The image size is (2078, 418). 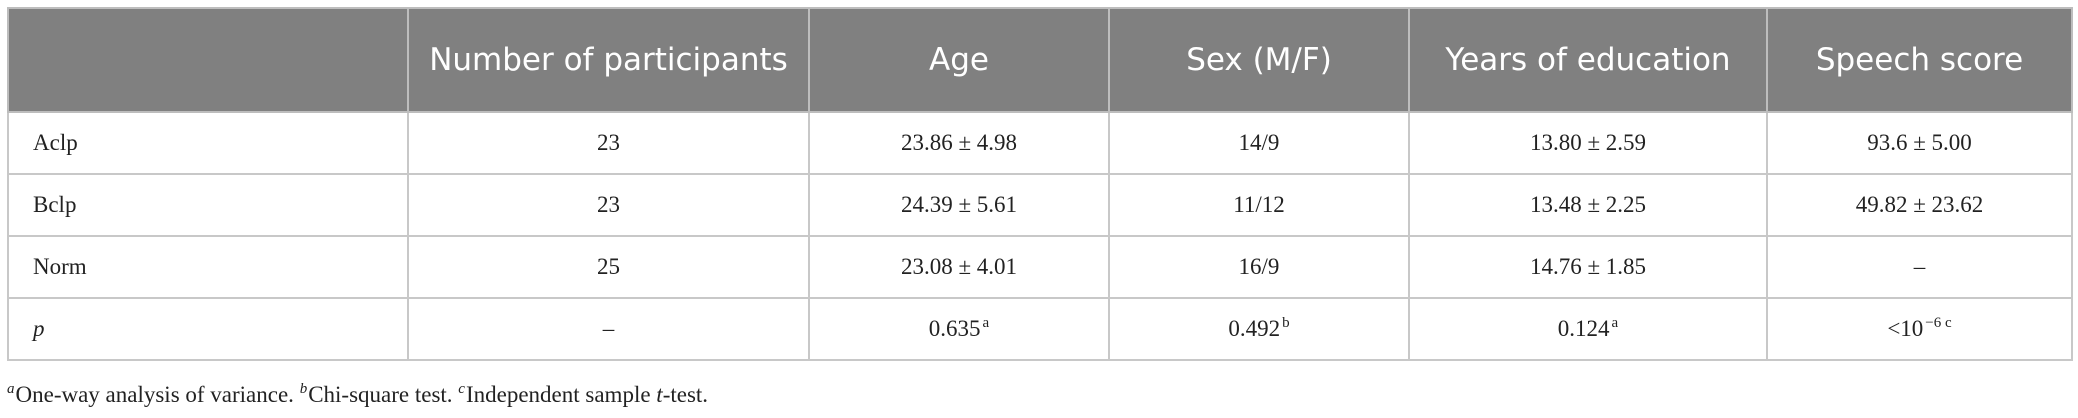 I want to click on cell: 0.492 b, so click(x=1259, y=329).